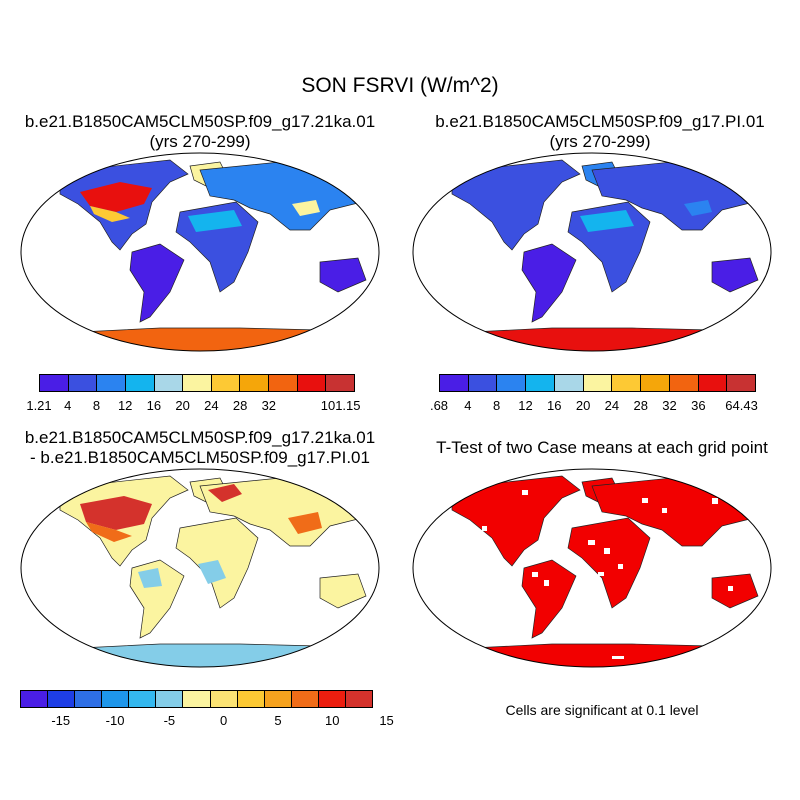 This screenshot has width=800, height=800. Describe the element at coordinates (200, 457) in the screenshot. I see `panel3-title-line2: - b.e21.B1850CAM5CLM50SP.f09_g17.PI.01` at that location.